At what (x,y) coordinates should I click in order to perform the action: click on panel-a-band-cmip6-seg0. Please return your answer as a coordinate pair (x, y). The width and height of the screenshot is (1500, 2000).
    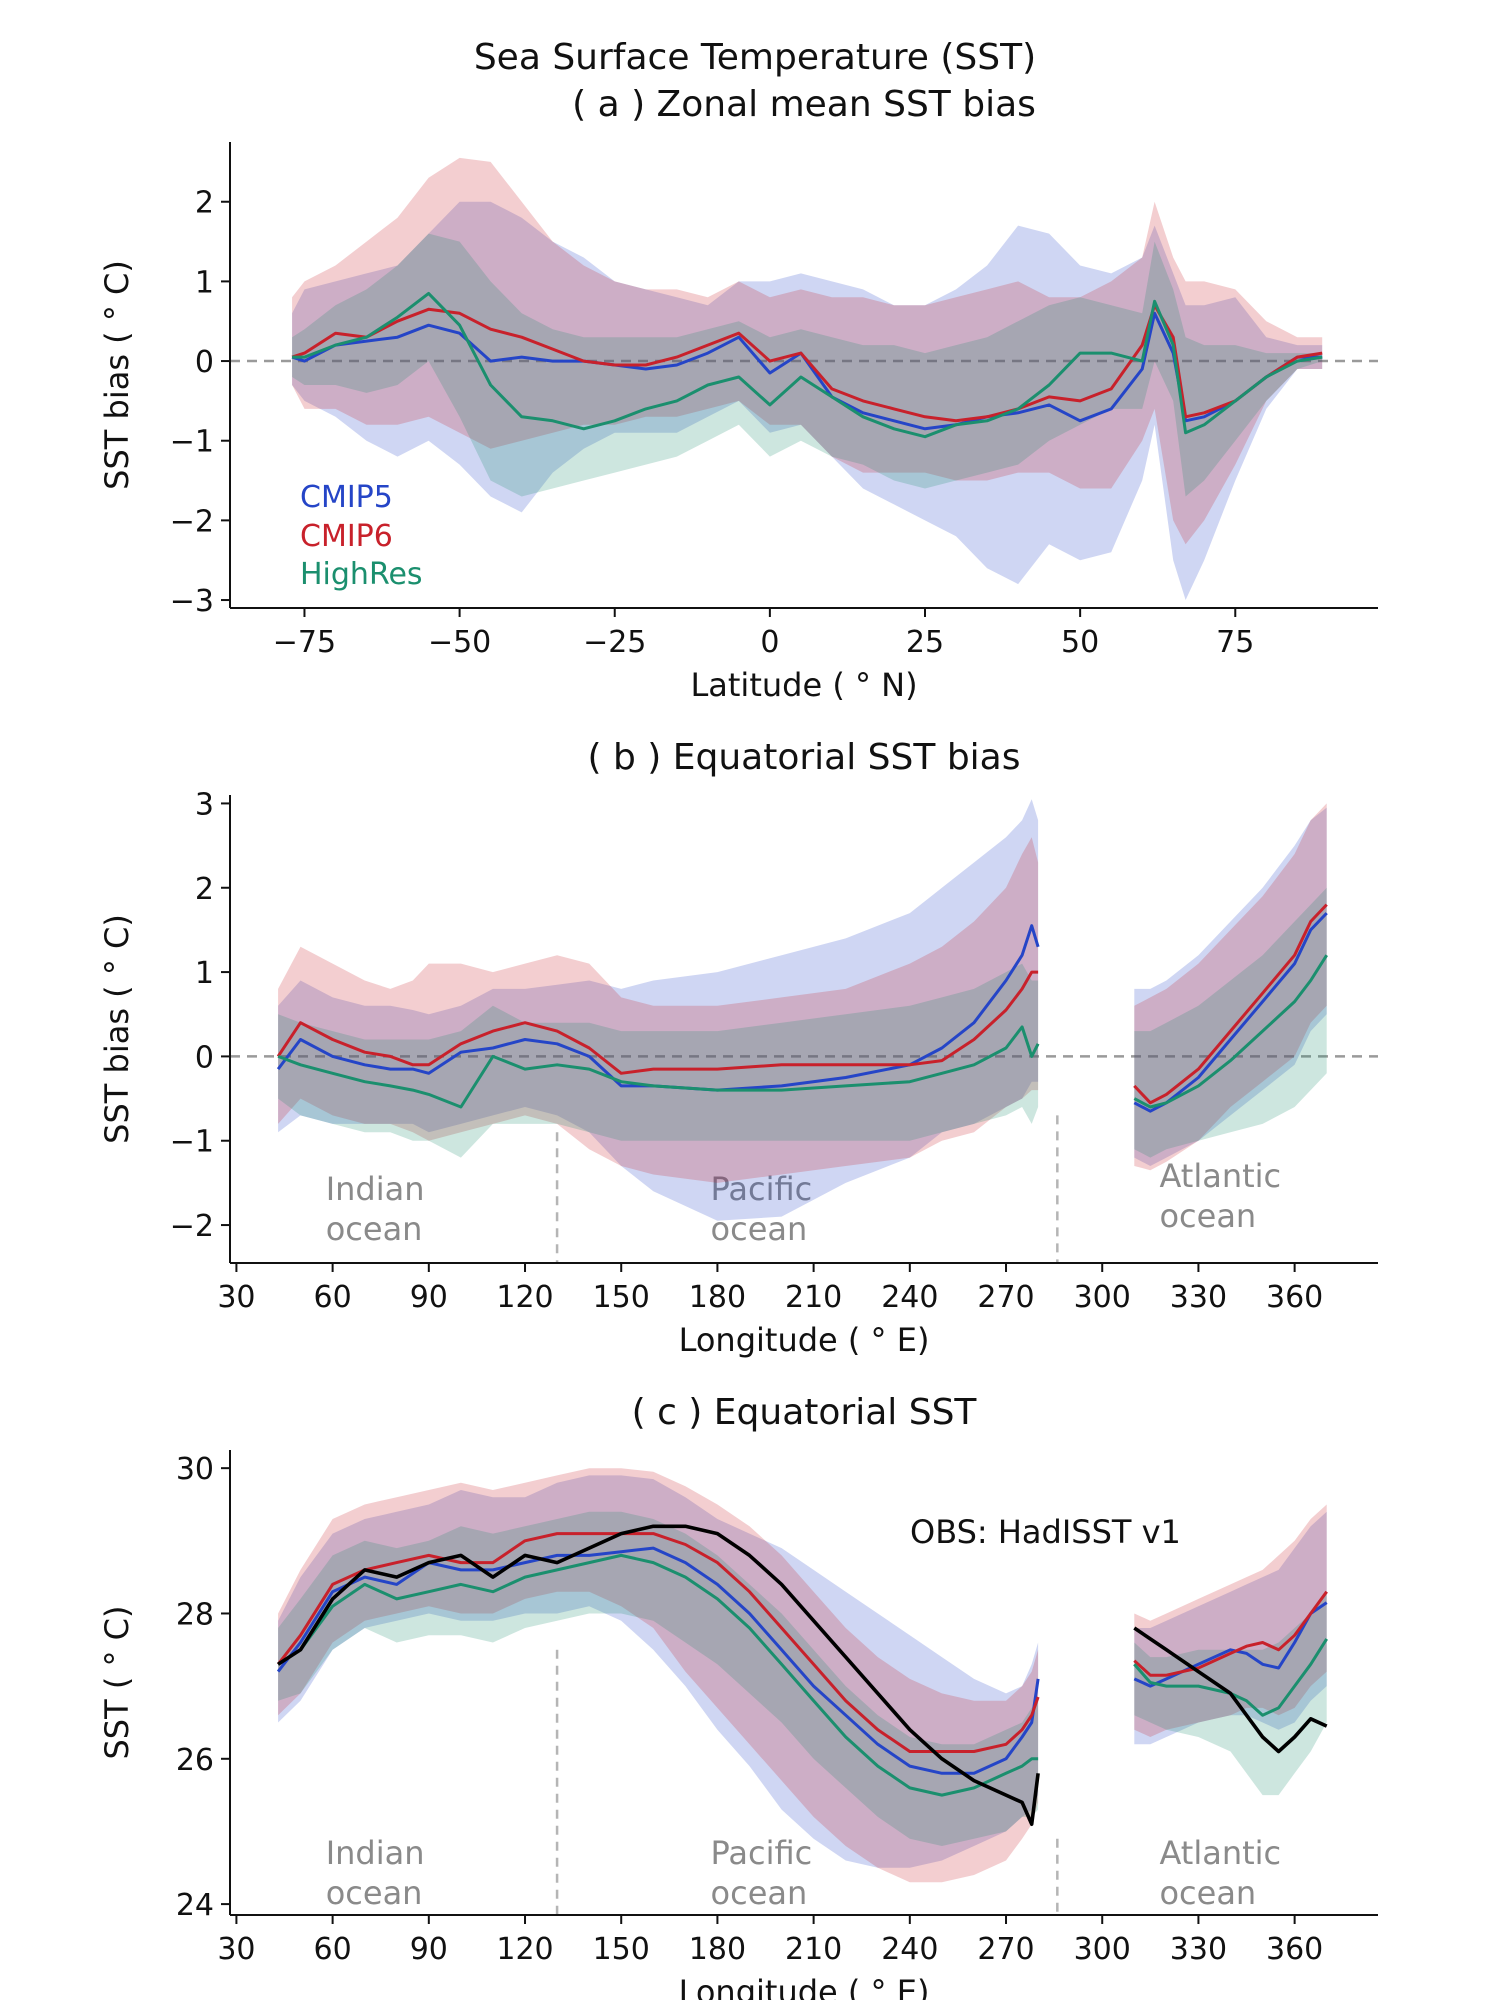
    Looking at the image, I should click on (807, 351).